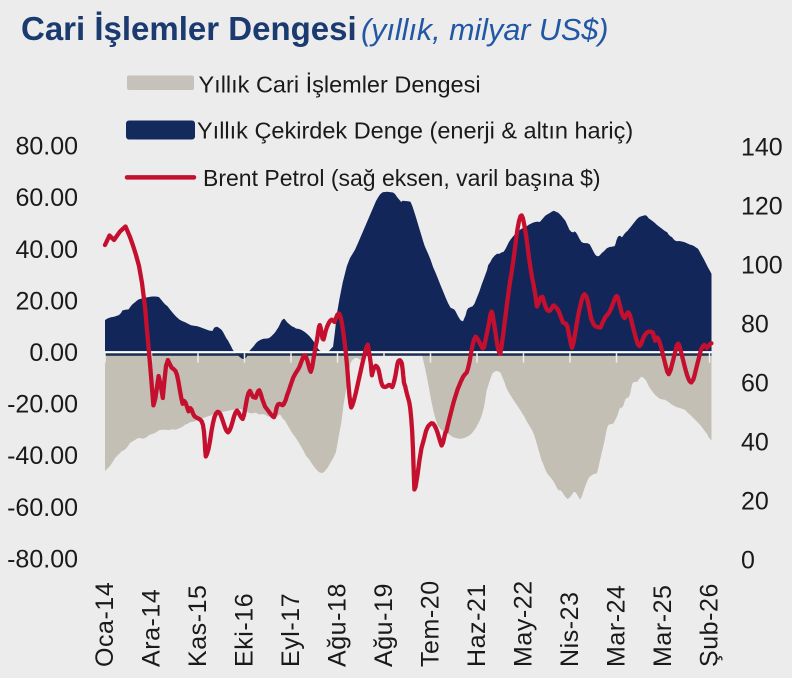 The width and height of the screenshot is (792, 678). Describe the element at coordinates (198, 625) in the screenshot. I see `svg-text: Kas-15` at that location.